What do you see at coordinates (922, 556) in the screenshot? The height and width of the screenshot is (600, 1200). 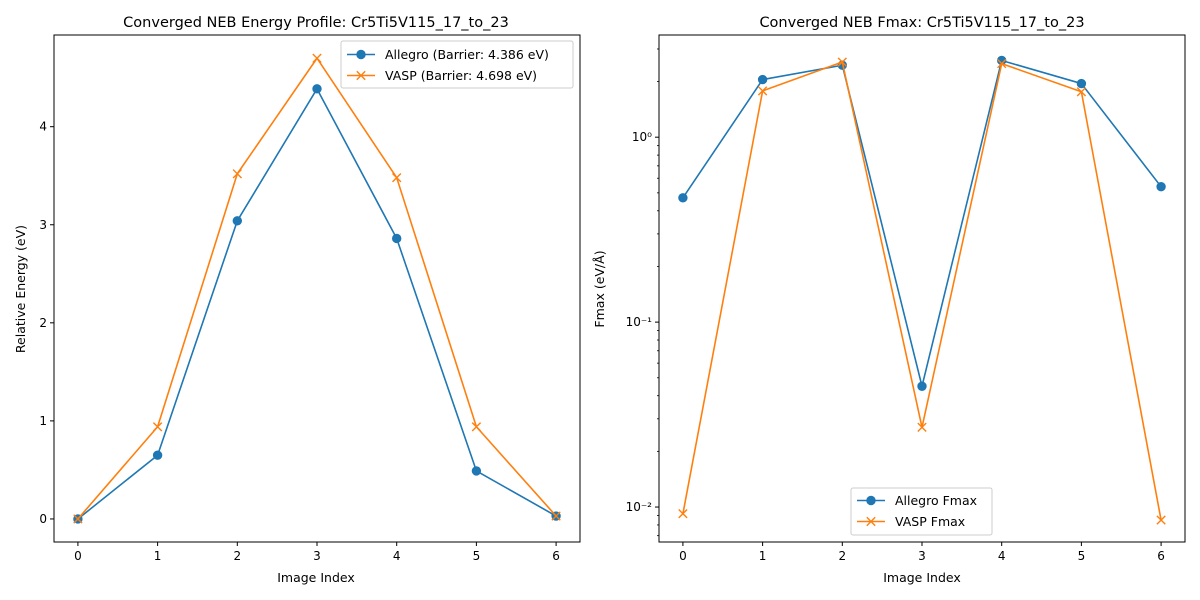 I see `fmax-x-tick-label-3: 3` at bounding box center [922, 556].